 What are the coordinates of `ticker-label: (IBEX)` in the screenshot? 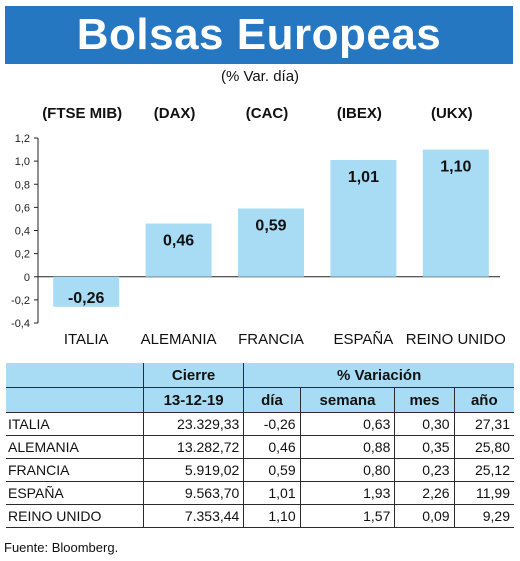 It's located at (359, 113).